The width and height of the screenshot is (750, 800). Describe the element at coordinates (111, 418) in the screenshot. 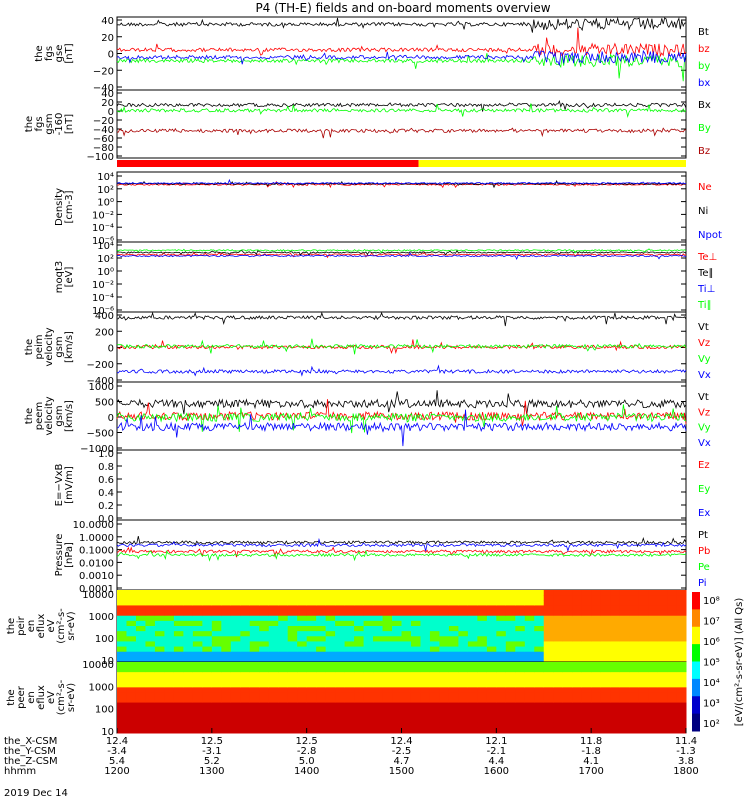

I see `ytick-label: 0` at that location.